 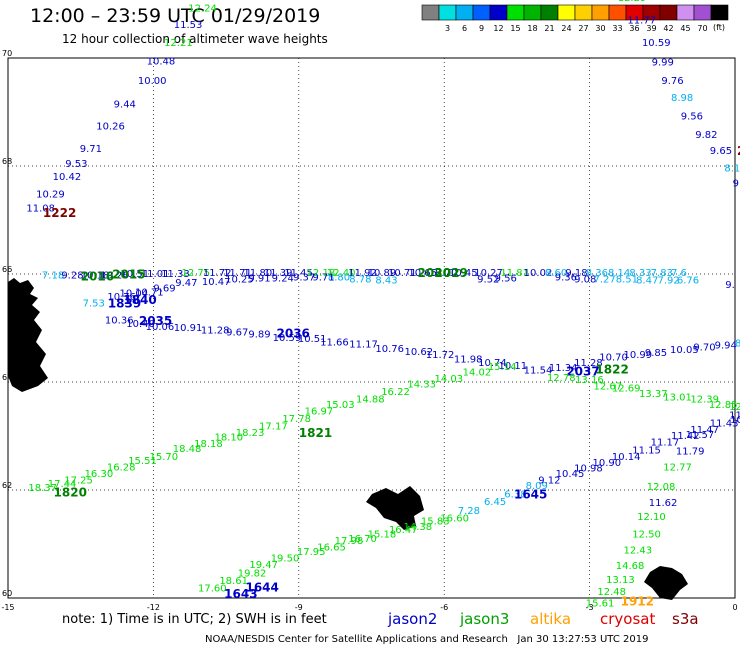 What do you see at coordinates (688, 281) in the screenshot?
I see `wave-height-label: 6.76` at bounding box center [688, 281].